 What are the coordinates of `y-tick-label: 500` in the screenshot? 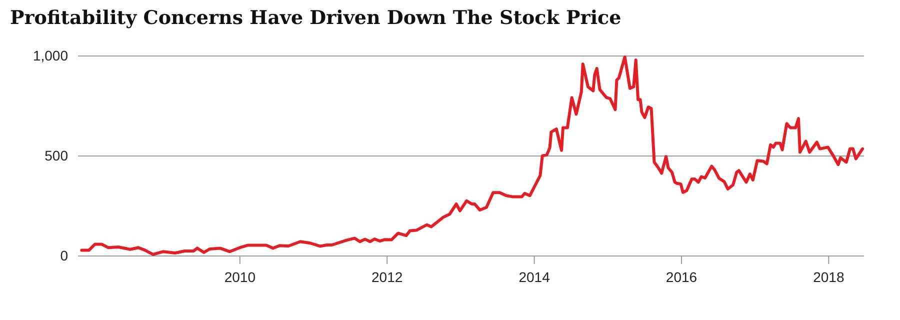 It's located at (56, 155).